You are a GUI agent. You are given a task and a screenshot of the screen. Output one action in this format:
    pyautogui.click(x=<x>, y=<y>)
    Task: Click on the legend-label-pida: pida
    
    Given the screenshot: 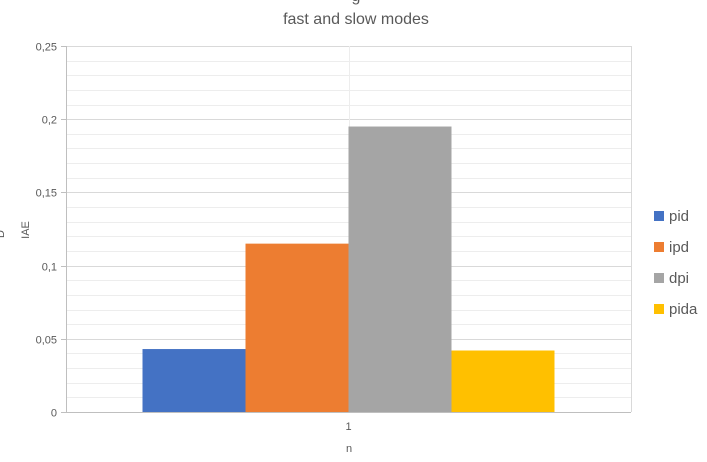 What is the action you would take?
    pyautogui.click(x=683, y=309)
    